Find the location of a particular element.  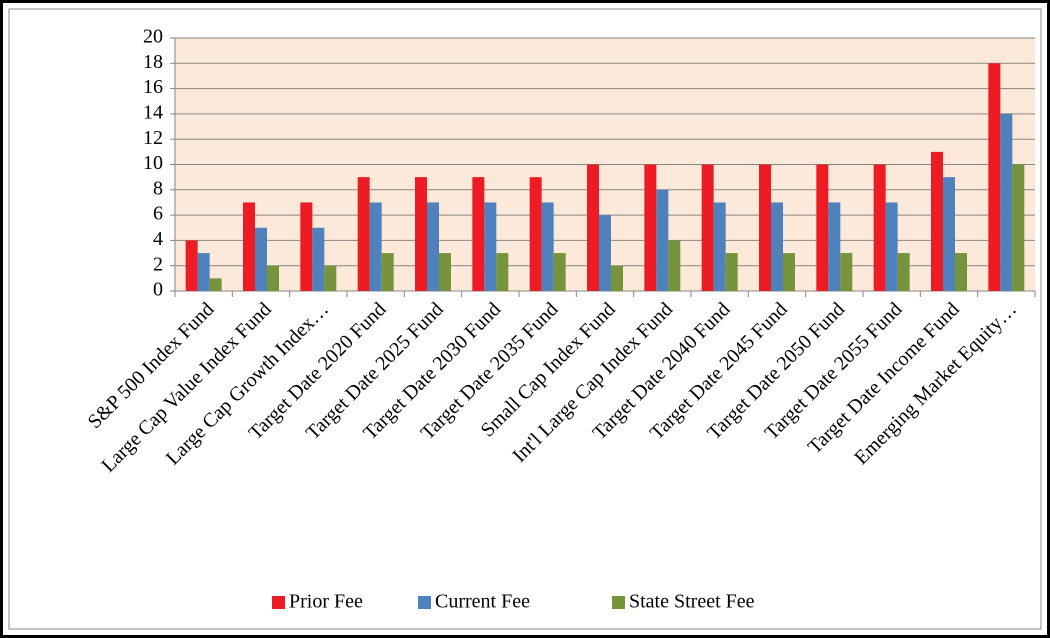

legend-label: State Street Fee is located at coordinates (692, 602).